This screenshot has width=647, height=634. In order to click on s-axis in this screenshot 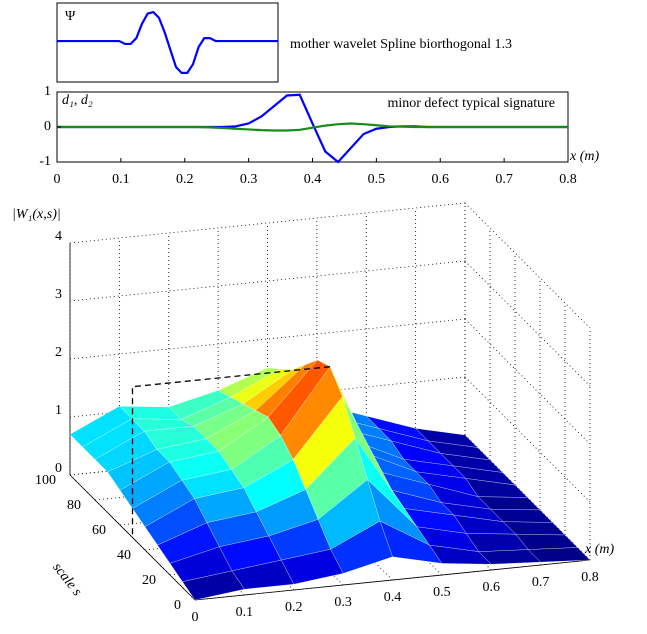, I will do `click(132, 537)`.